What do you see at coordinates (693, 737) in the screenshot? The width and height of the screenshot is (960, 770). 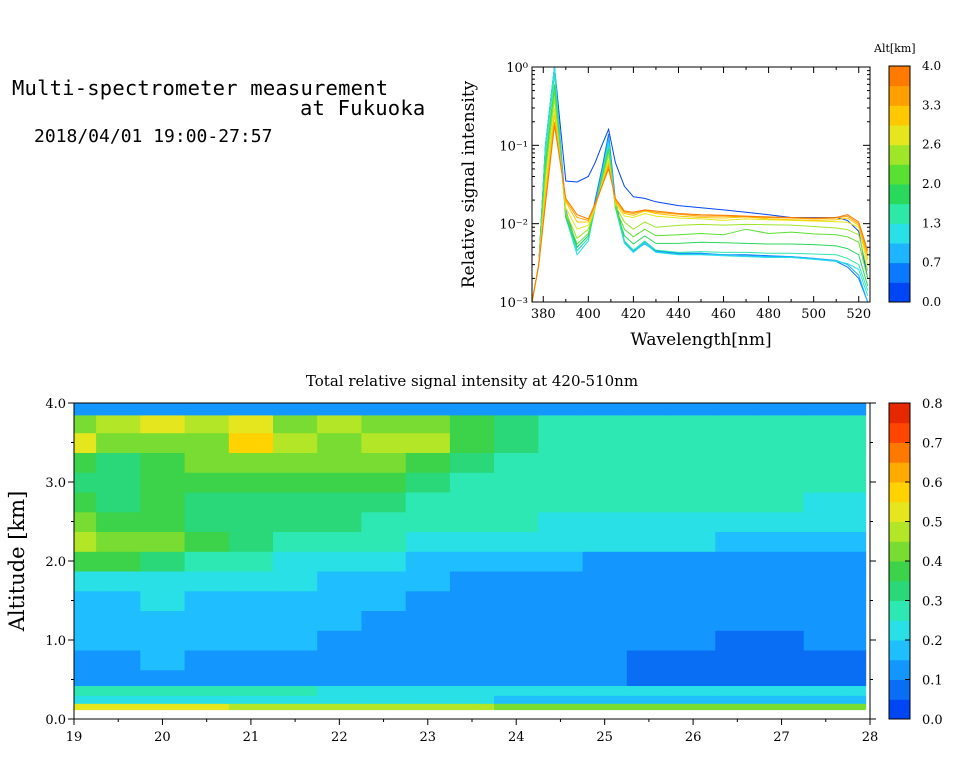 I see `heatmap-x-tick-label: 26` at bounding box center [693, 737].